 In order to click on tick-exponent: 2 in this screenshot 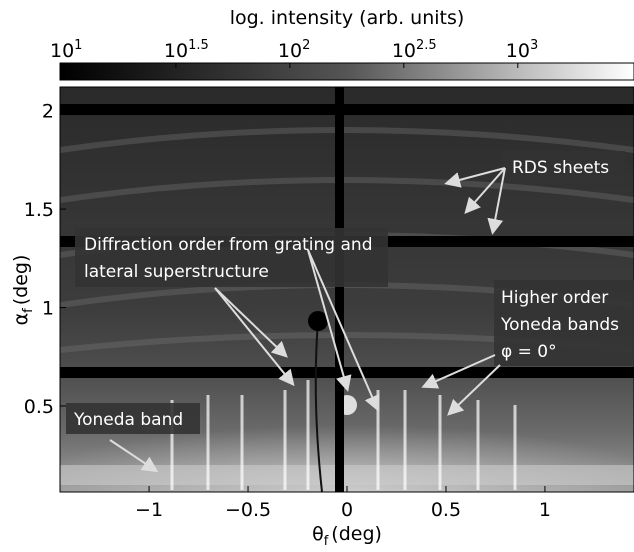, I will do `click(306, 45)`.